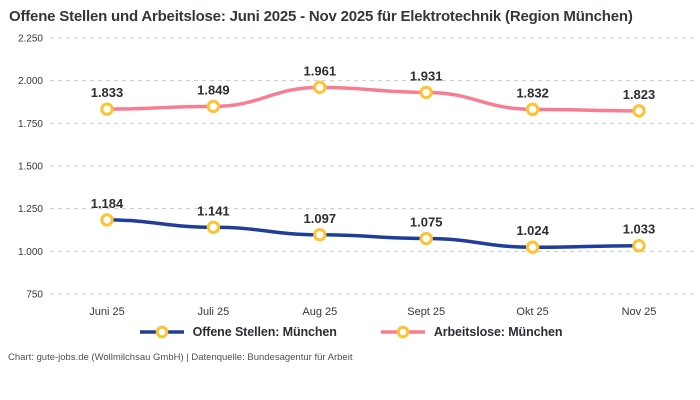 The height and width of the screenshot is (400, 700). Describe the element at coordinates (30, 124) in the screenshot. I see `y-tick-label: 1.750` at that location.